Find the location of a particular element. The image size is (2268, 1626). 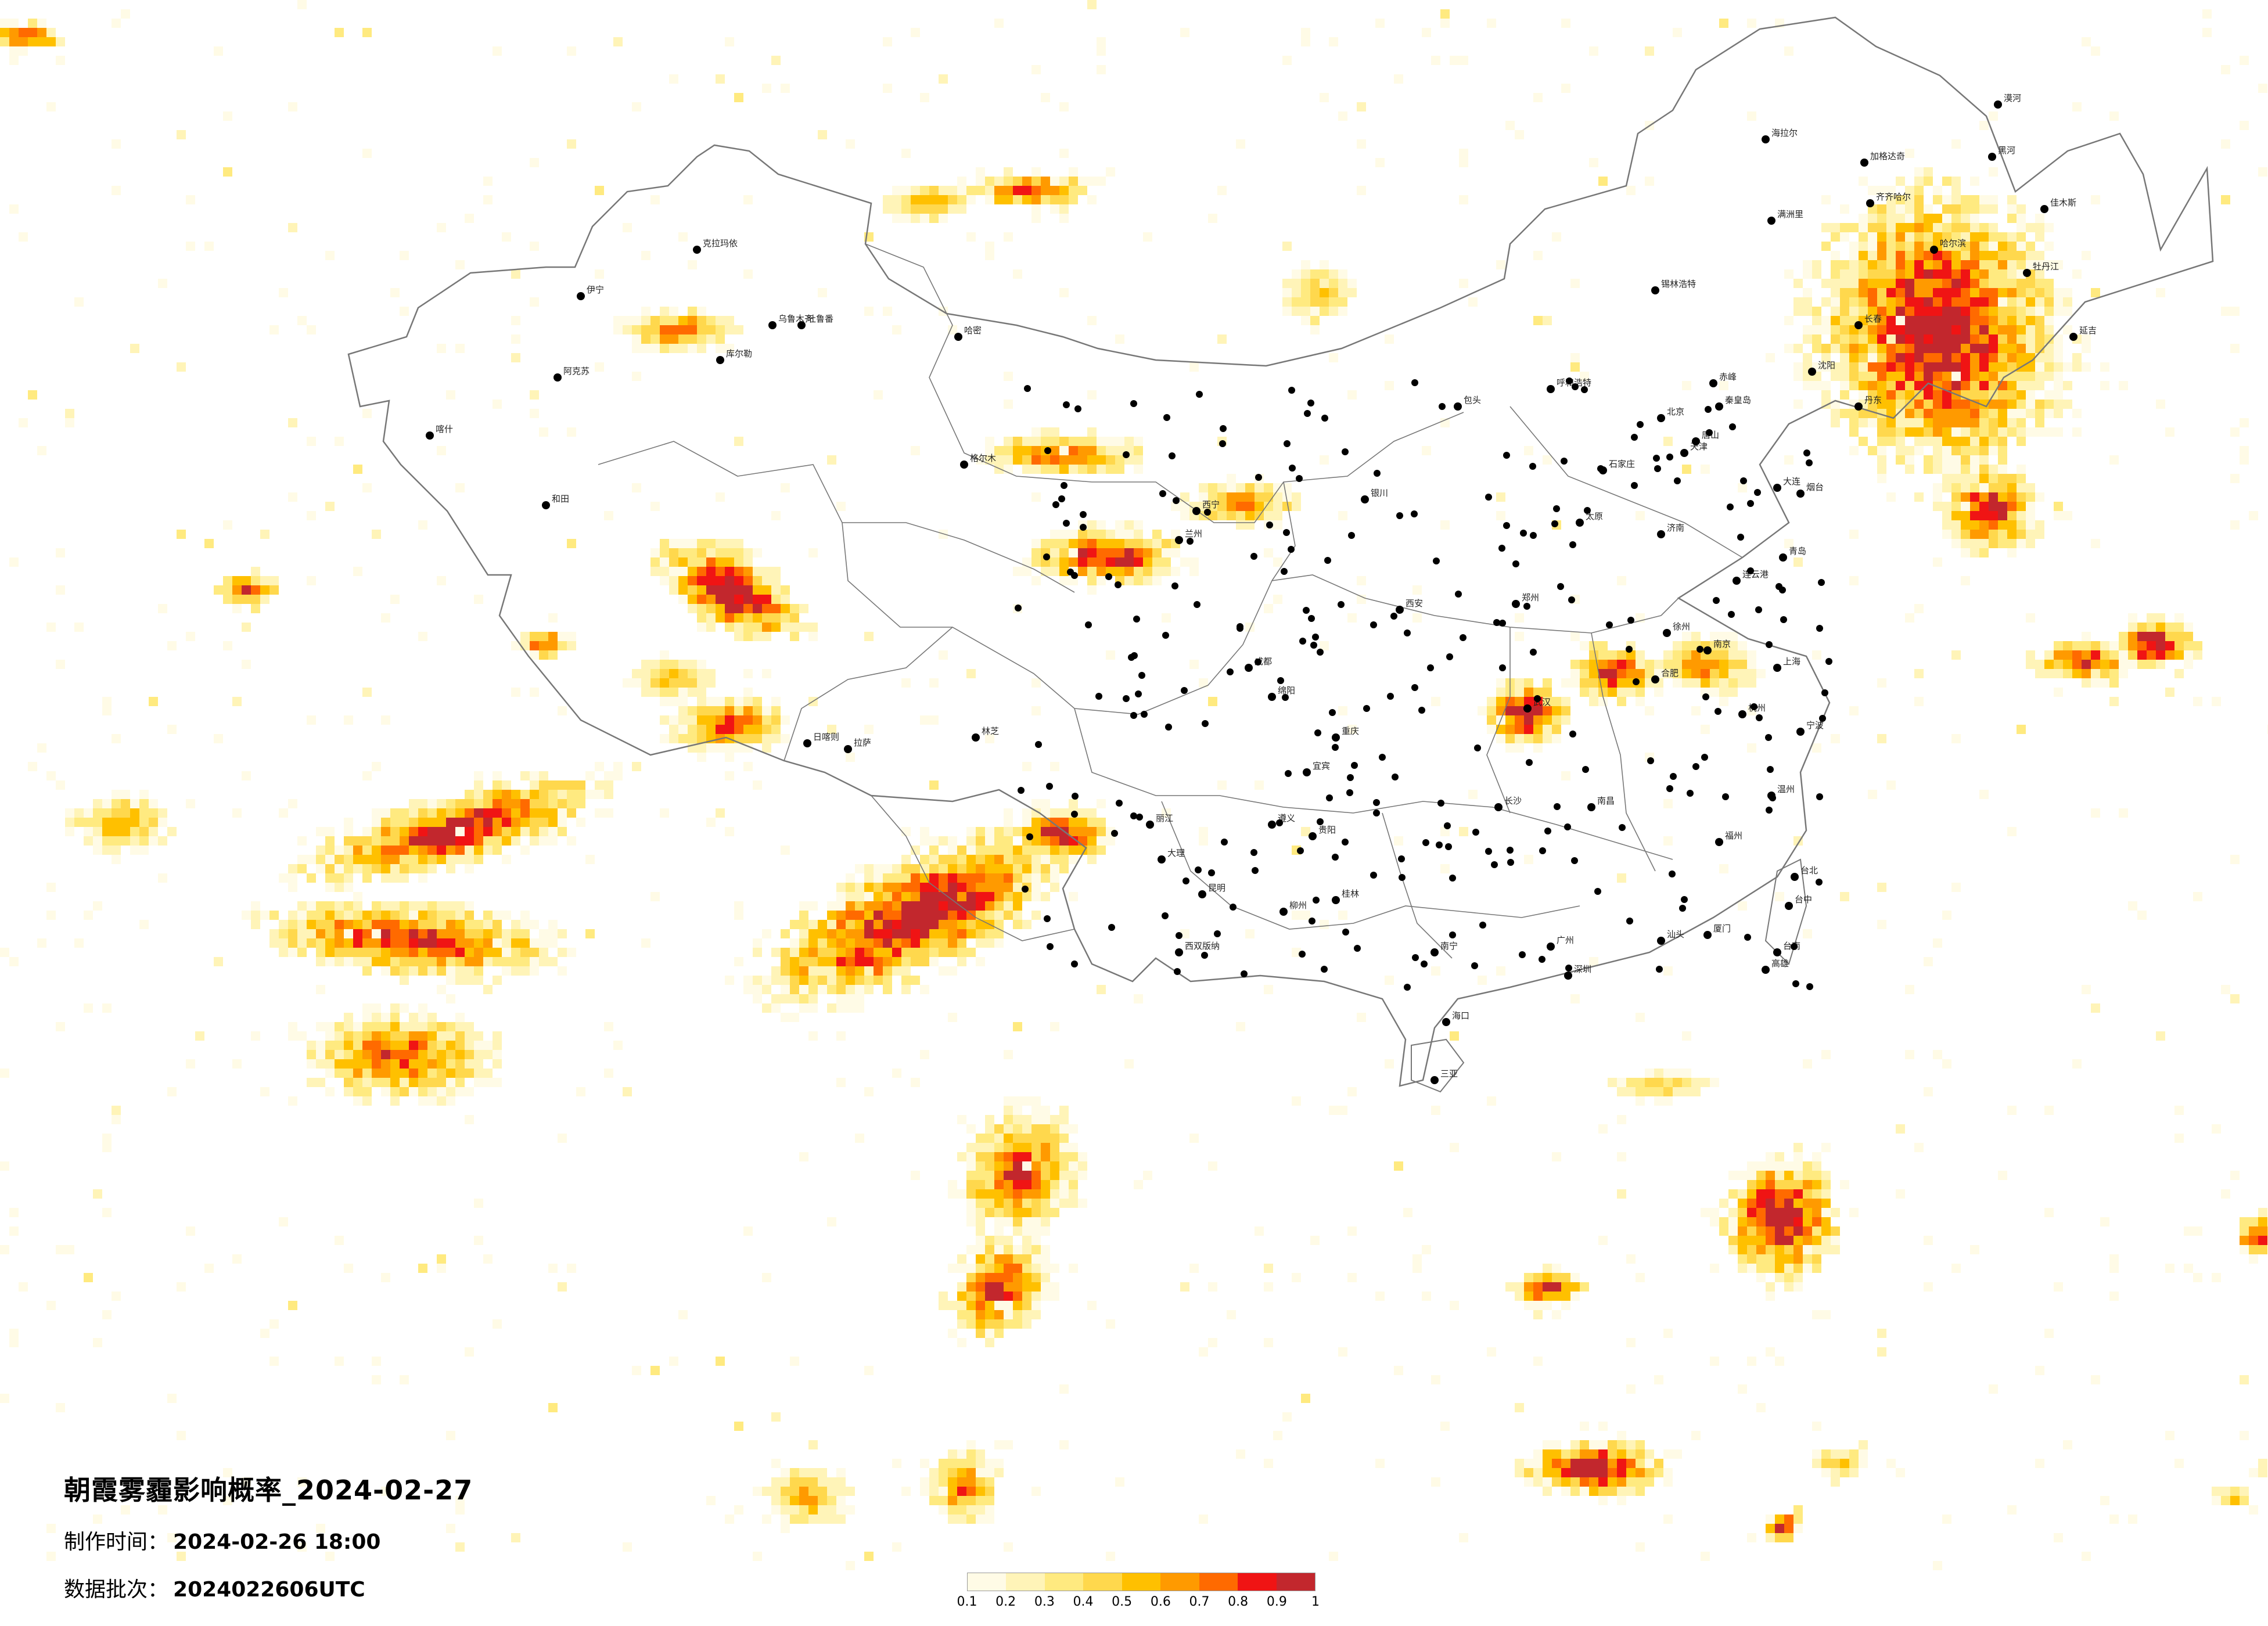

city-label: 石家庄 is located at coordinates (1622, 464).